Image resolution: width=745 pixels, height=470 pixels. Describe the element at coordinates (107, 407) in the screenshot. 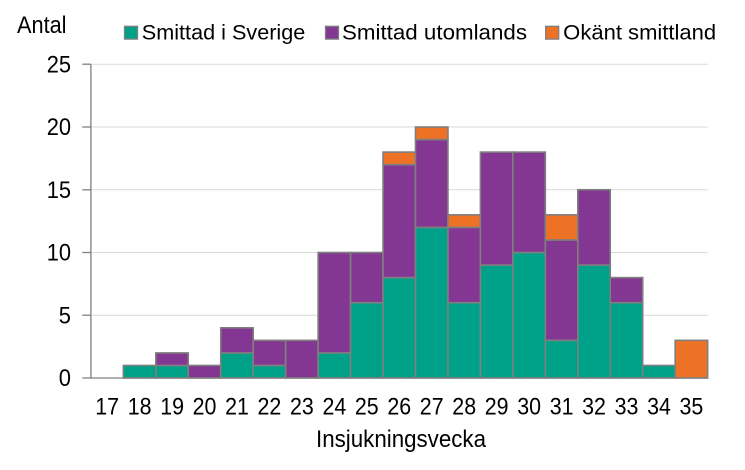

I see `svg-text: 17` at that location.